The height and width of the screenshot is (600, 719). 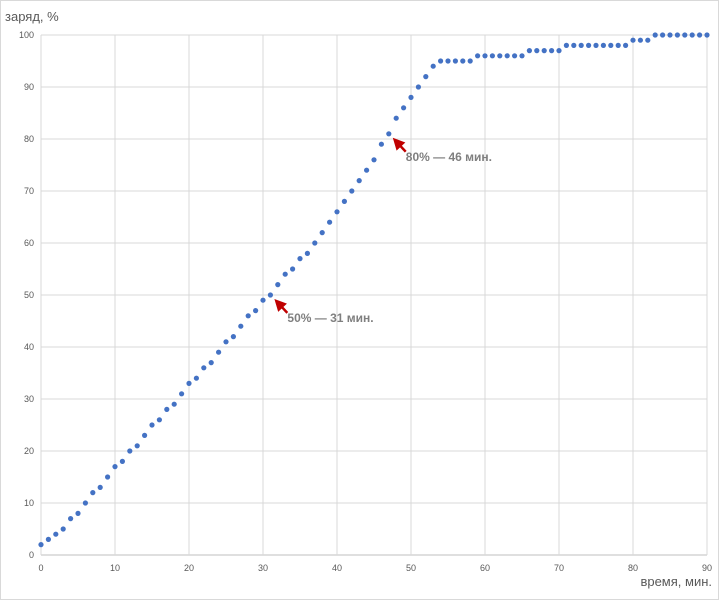 What do you see at coordinates (411, 568) in the screenshot?
I see `x-tick-label: 50` at bounding box center [411, 568].